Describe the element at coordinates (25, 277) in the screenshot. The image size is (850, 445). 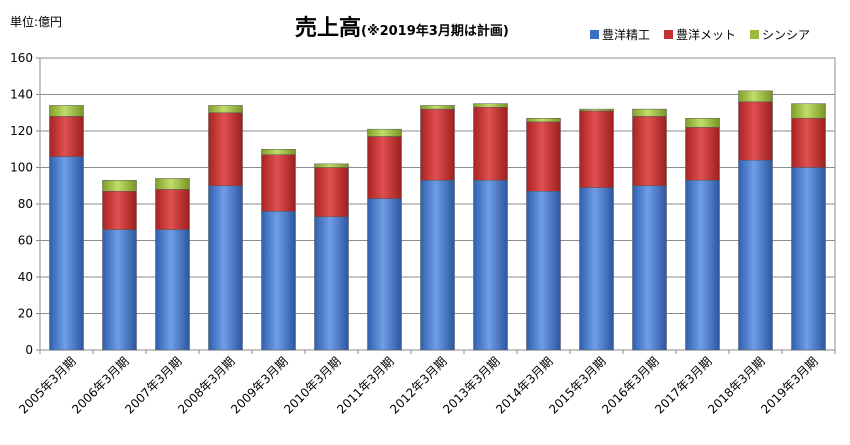
I see `y-tick-label-2: 40` at that location.